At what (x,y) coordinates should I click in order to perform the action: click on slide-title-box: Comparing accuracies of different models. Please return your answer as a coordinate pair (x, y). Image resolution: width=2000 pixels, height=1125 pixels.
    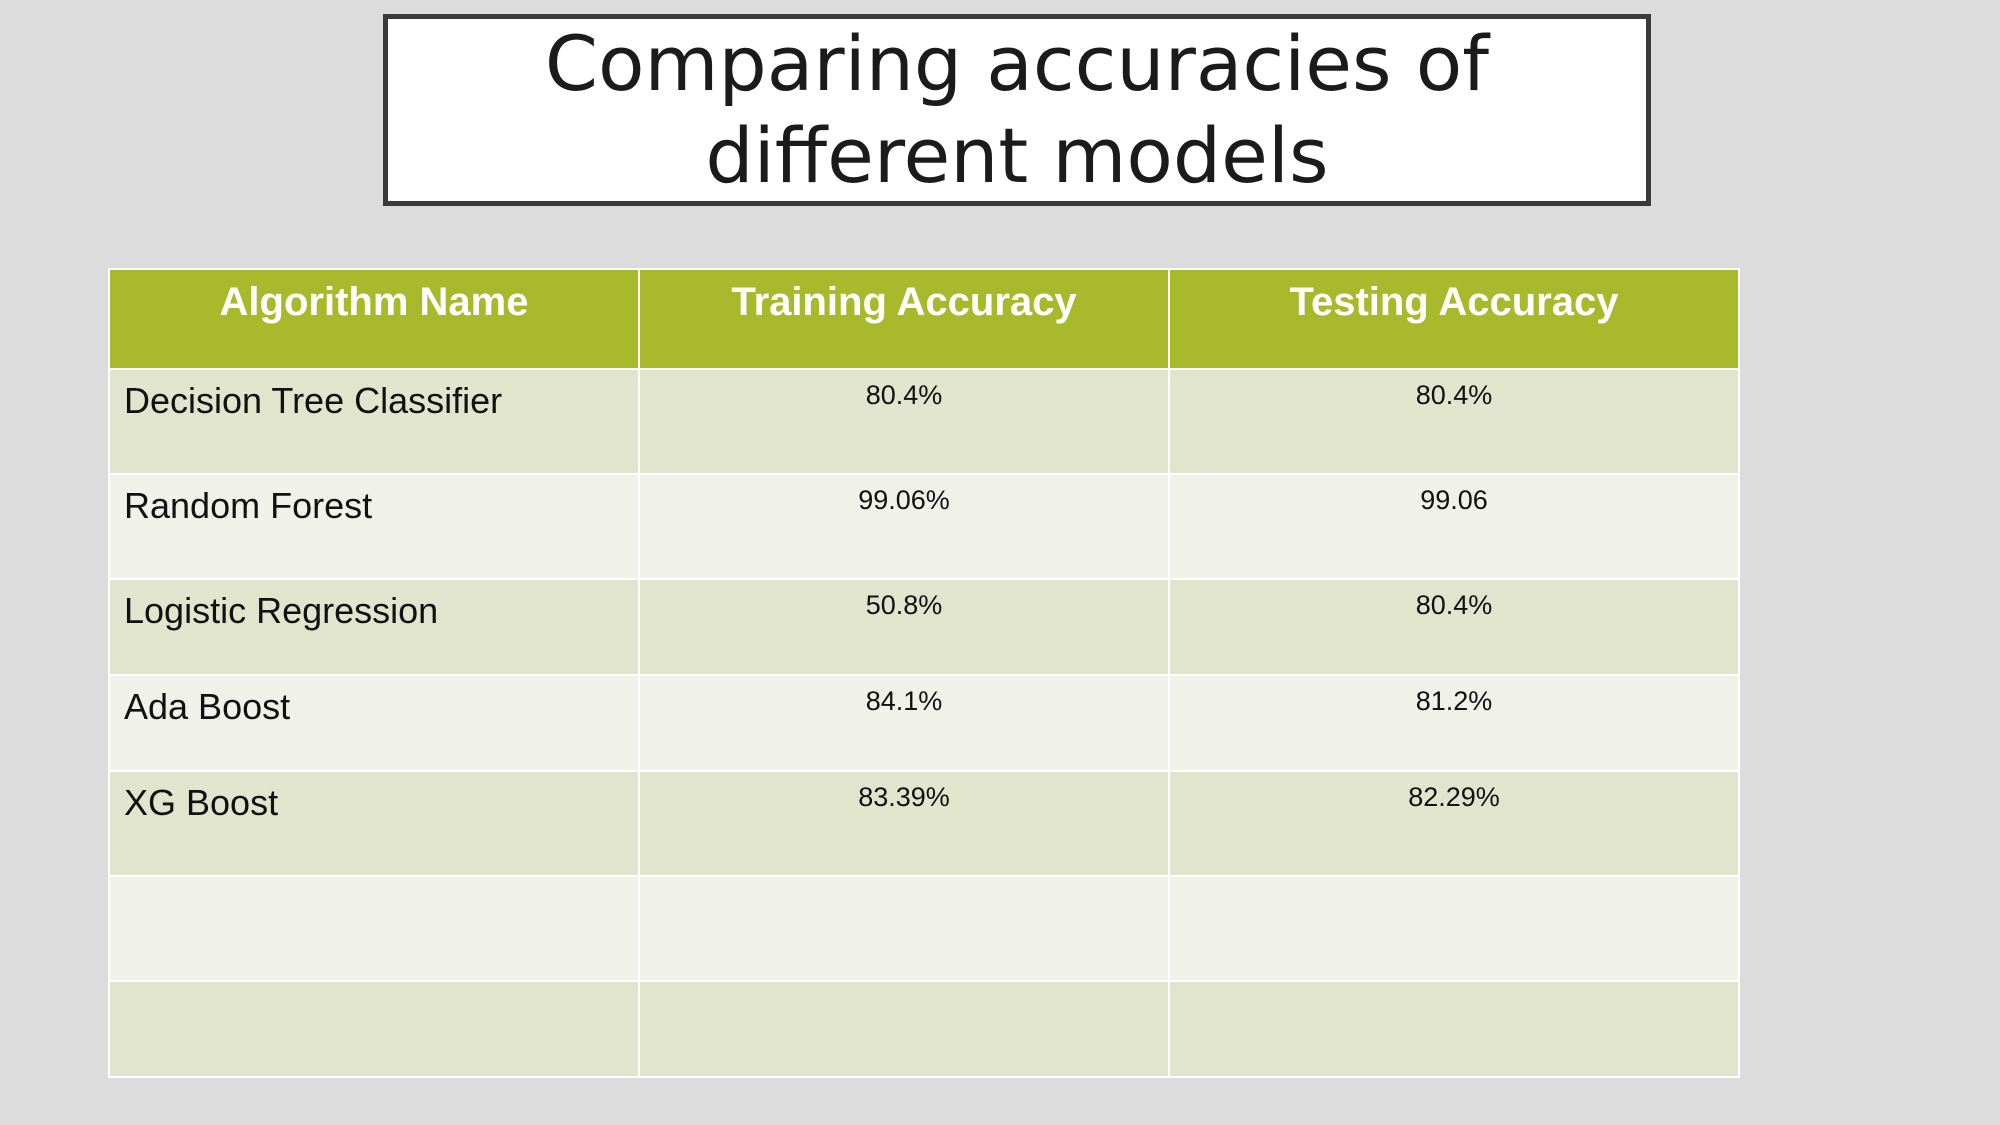
    Looking at the image, I should click on (1017, 110).